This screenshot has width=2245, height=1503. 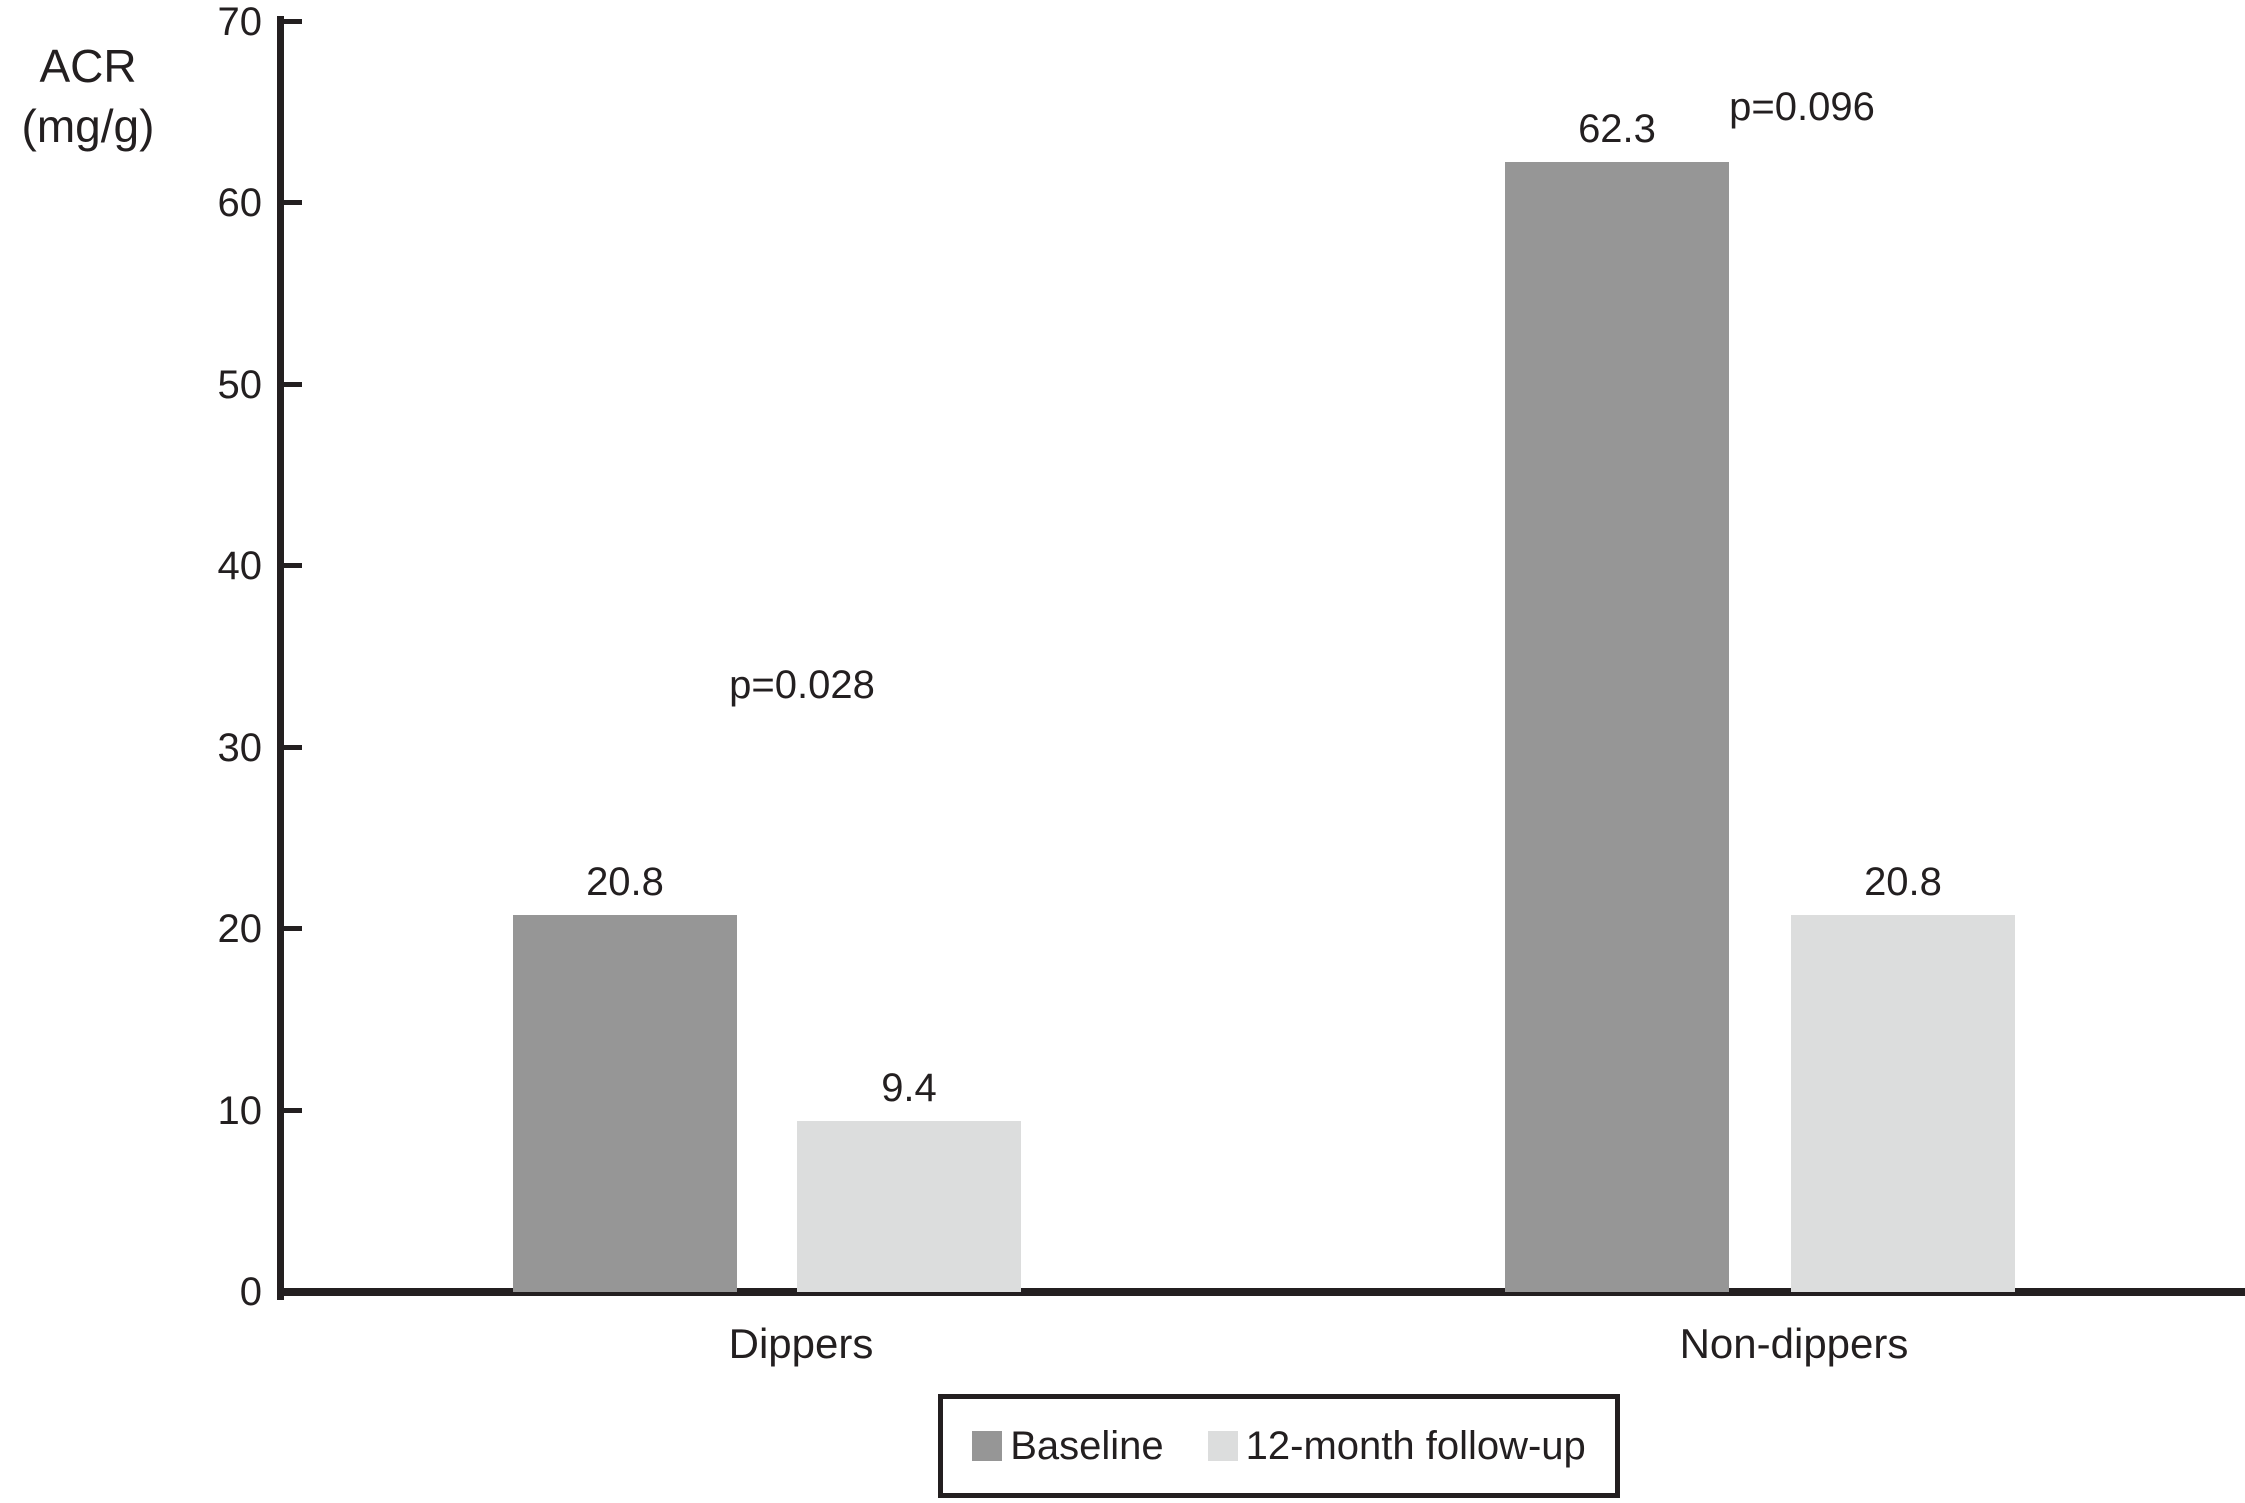 I want to click on legend-label: Baseline, so click(x=1087, y=1446).